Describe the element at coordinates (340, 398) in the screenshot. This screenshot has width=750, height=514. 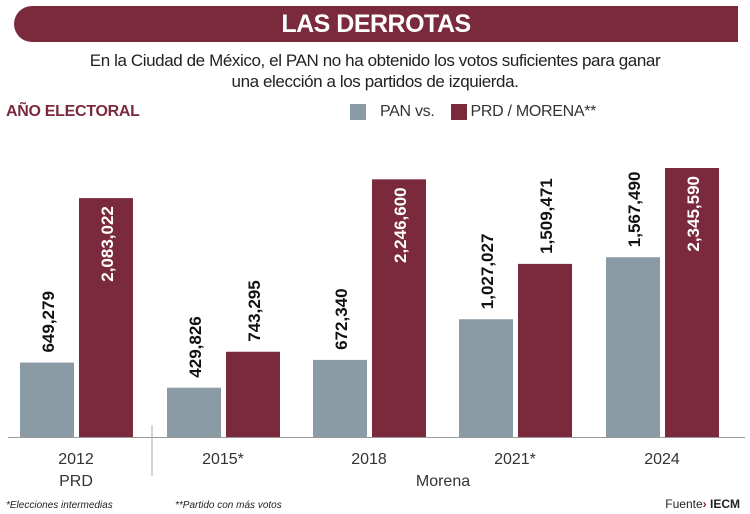
I see `bar-pan-2018` at that location.